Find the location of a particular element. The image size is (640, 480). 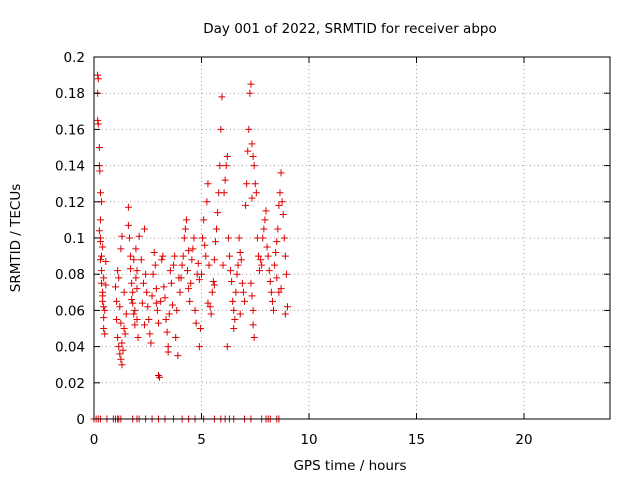

y-tick-label: 0.2 is located at coordinates (74, 58).